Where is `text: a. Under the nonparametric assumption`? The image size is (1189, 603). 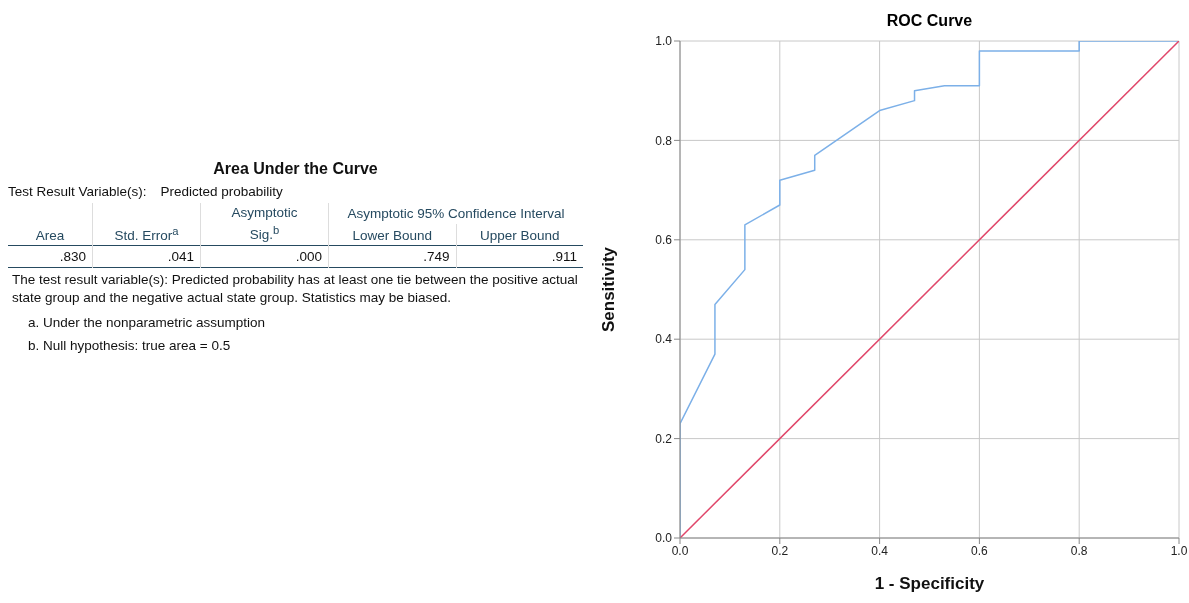 text: a. Under the nonparametric assumption is located at coordinates (147, 322).